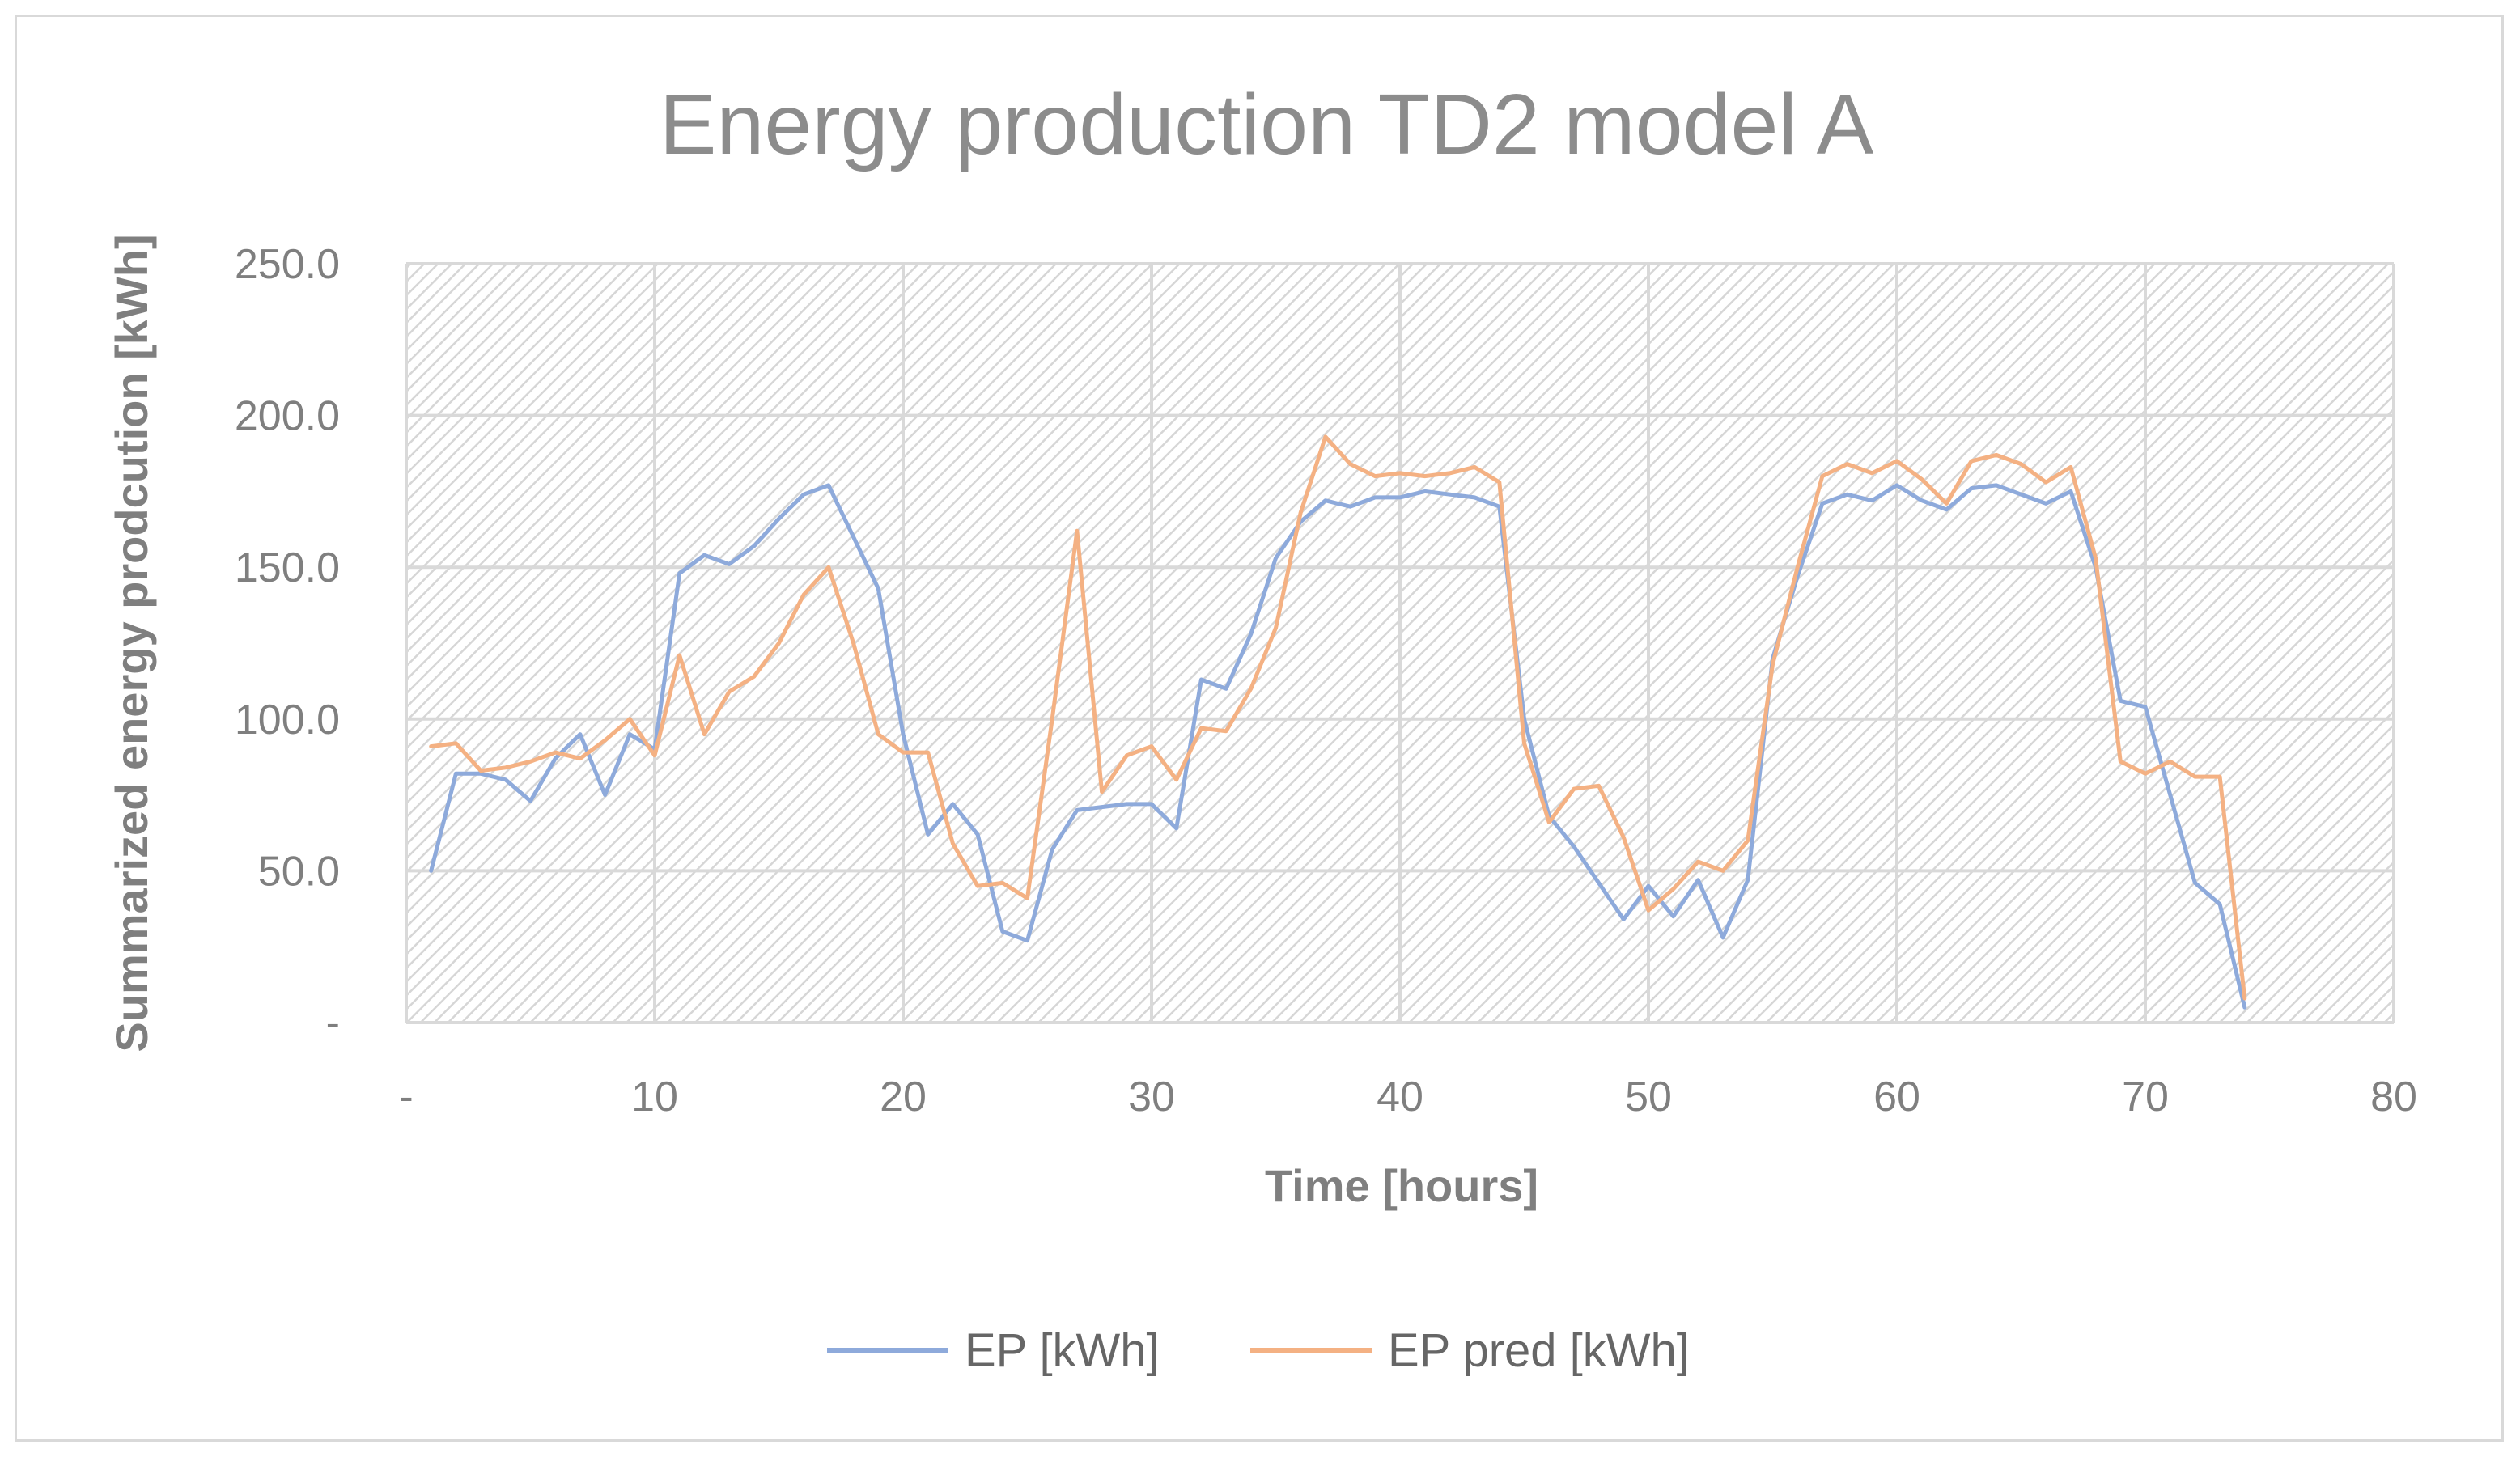 The image size is (2520, 1457). What do you see at coordinates (2393, 1097) in the screenshot?
I see `x-tick-label: 80` at bounding box center [2393, 1097].